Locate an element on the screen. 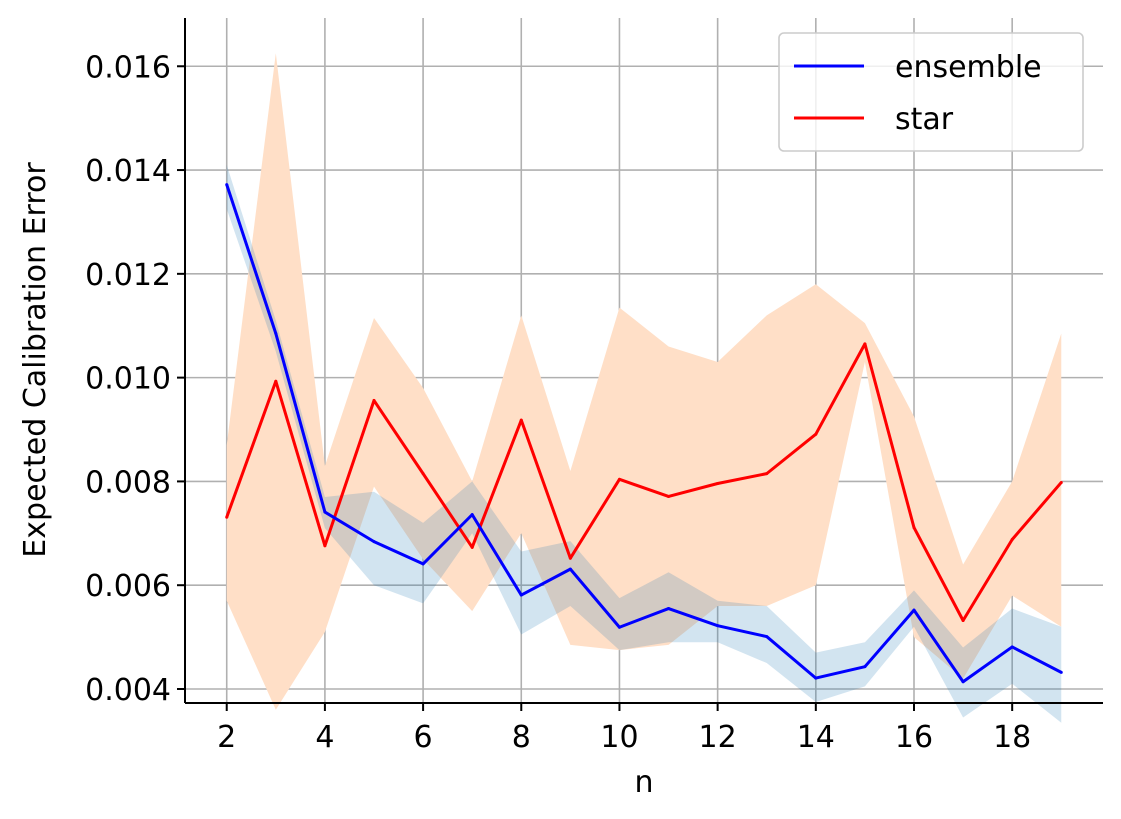  y-tick-label: 0.006 is located at coordinates (128, 586).